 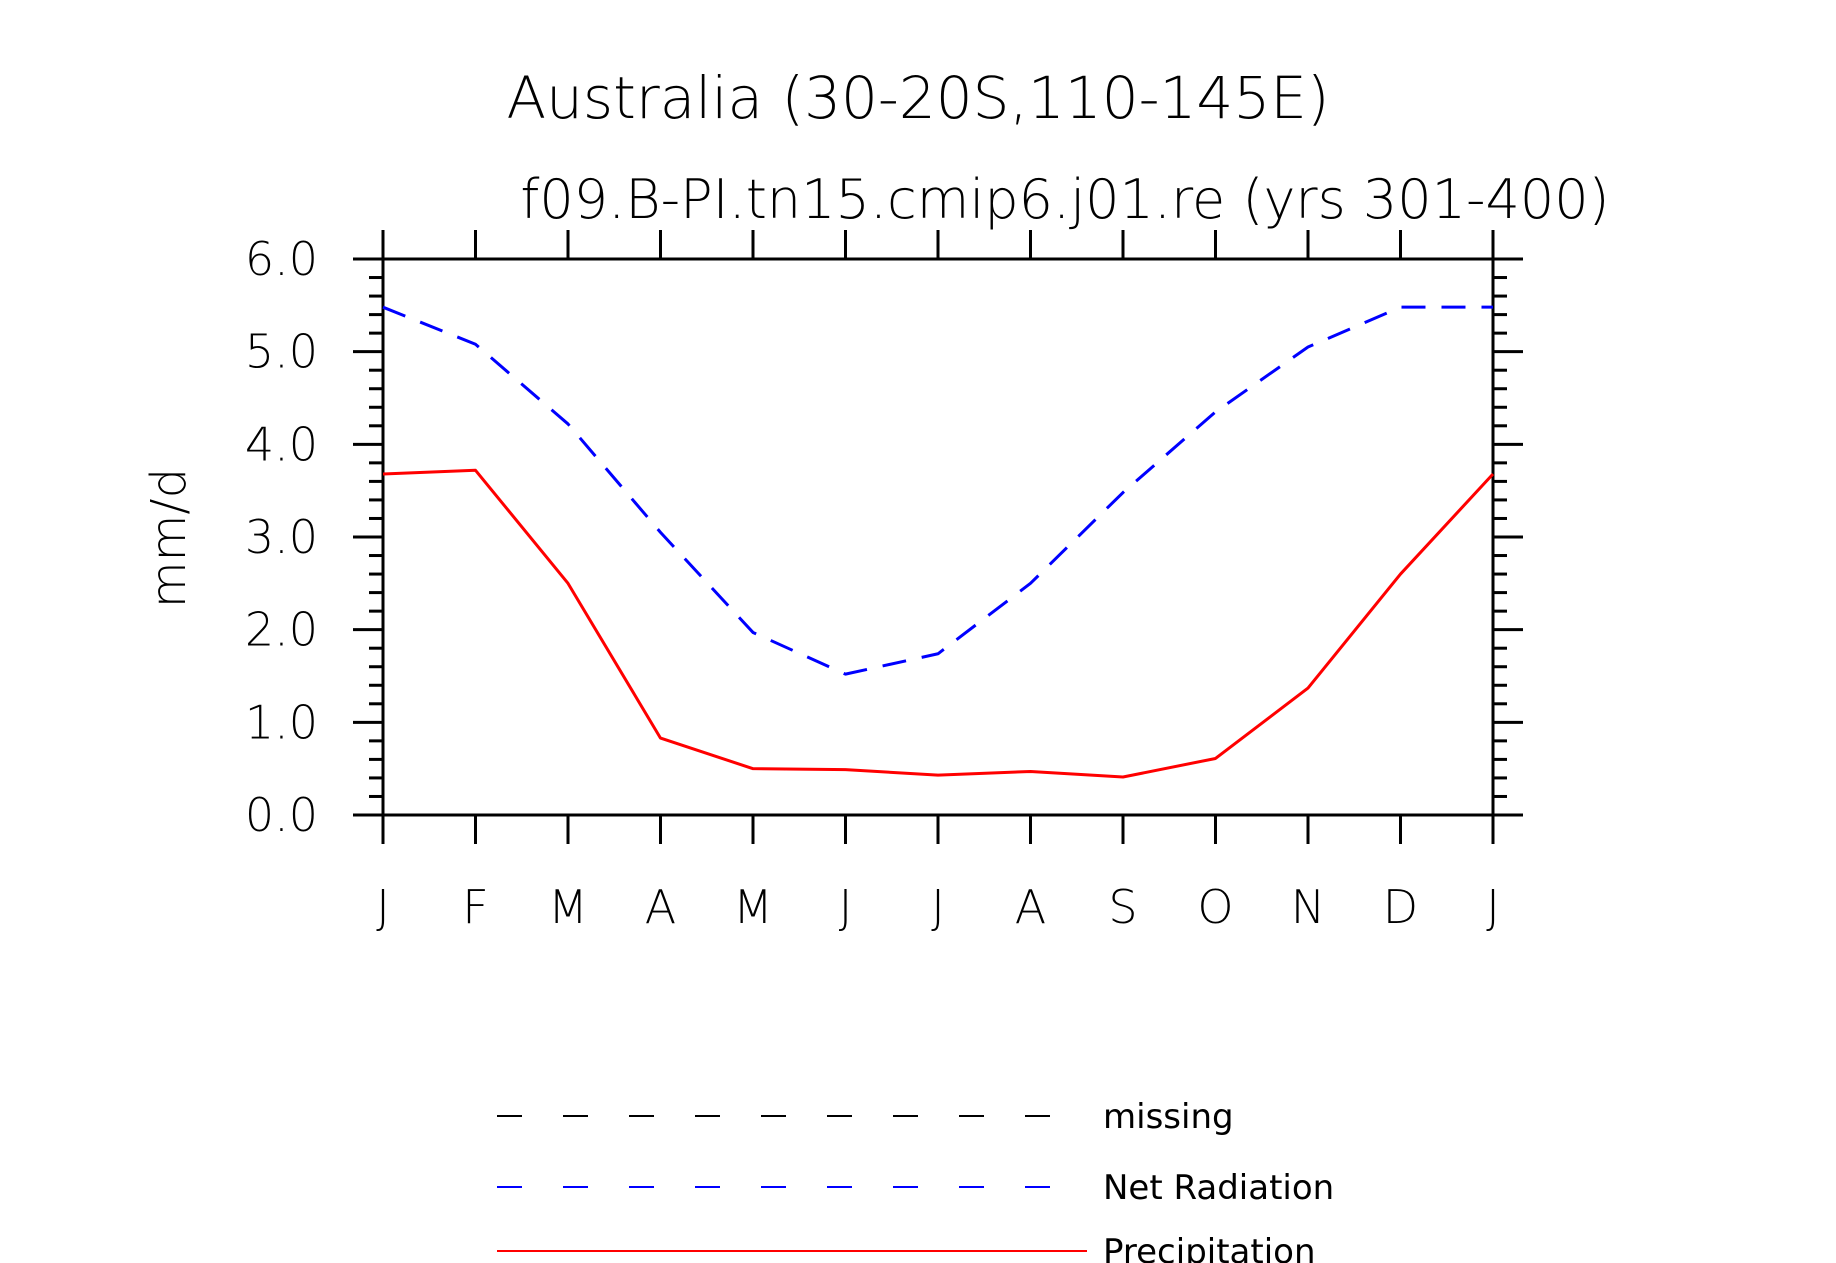 I want to click on y-tick-label: 3.0, so click(x=281, y=537).